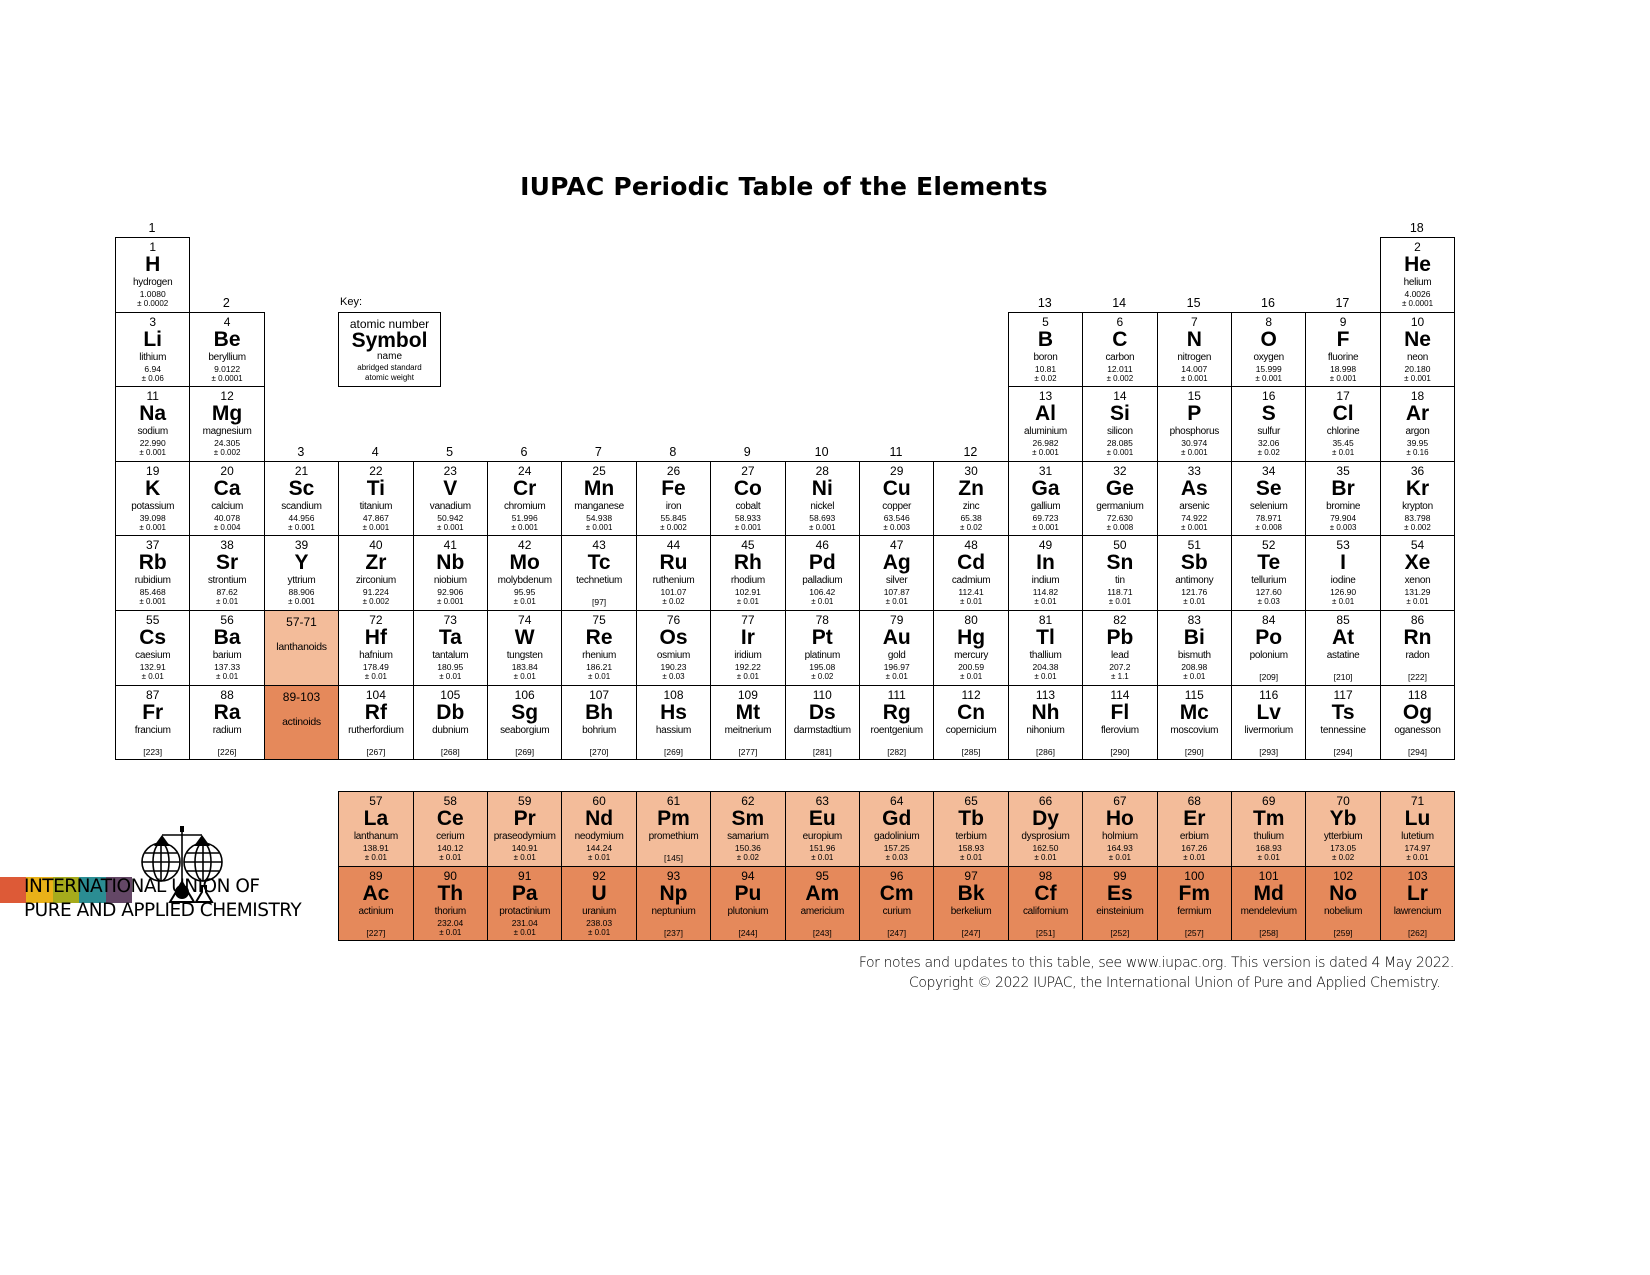 This screenshot has width=1650, height=1275. I want to click on element-cell-pb: 82 Pb lead 207.2 ± 1.1, so click(1120, 648).